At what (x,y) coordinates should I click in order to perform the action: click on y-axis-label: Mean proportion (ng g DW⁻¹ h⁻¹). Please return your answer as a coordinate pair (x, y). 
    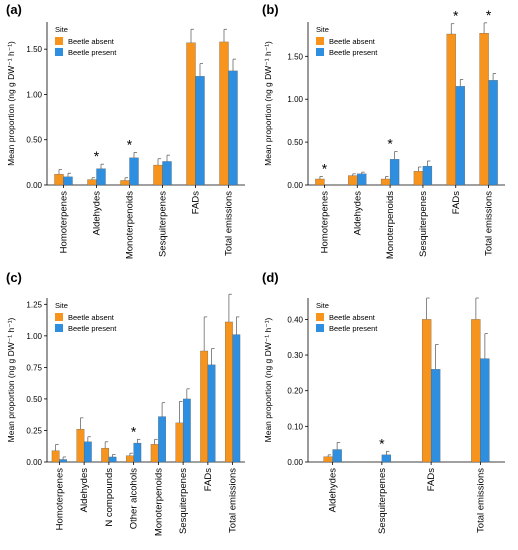
    Looking at the image, I should click on (268, 103).